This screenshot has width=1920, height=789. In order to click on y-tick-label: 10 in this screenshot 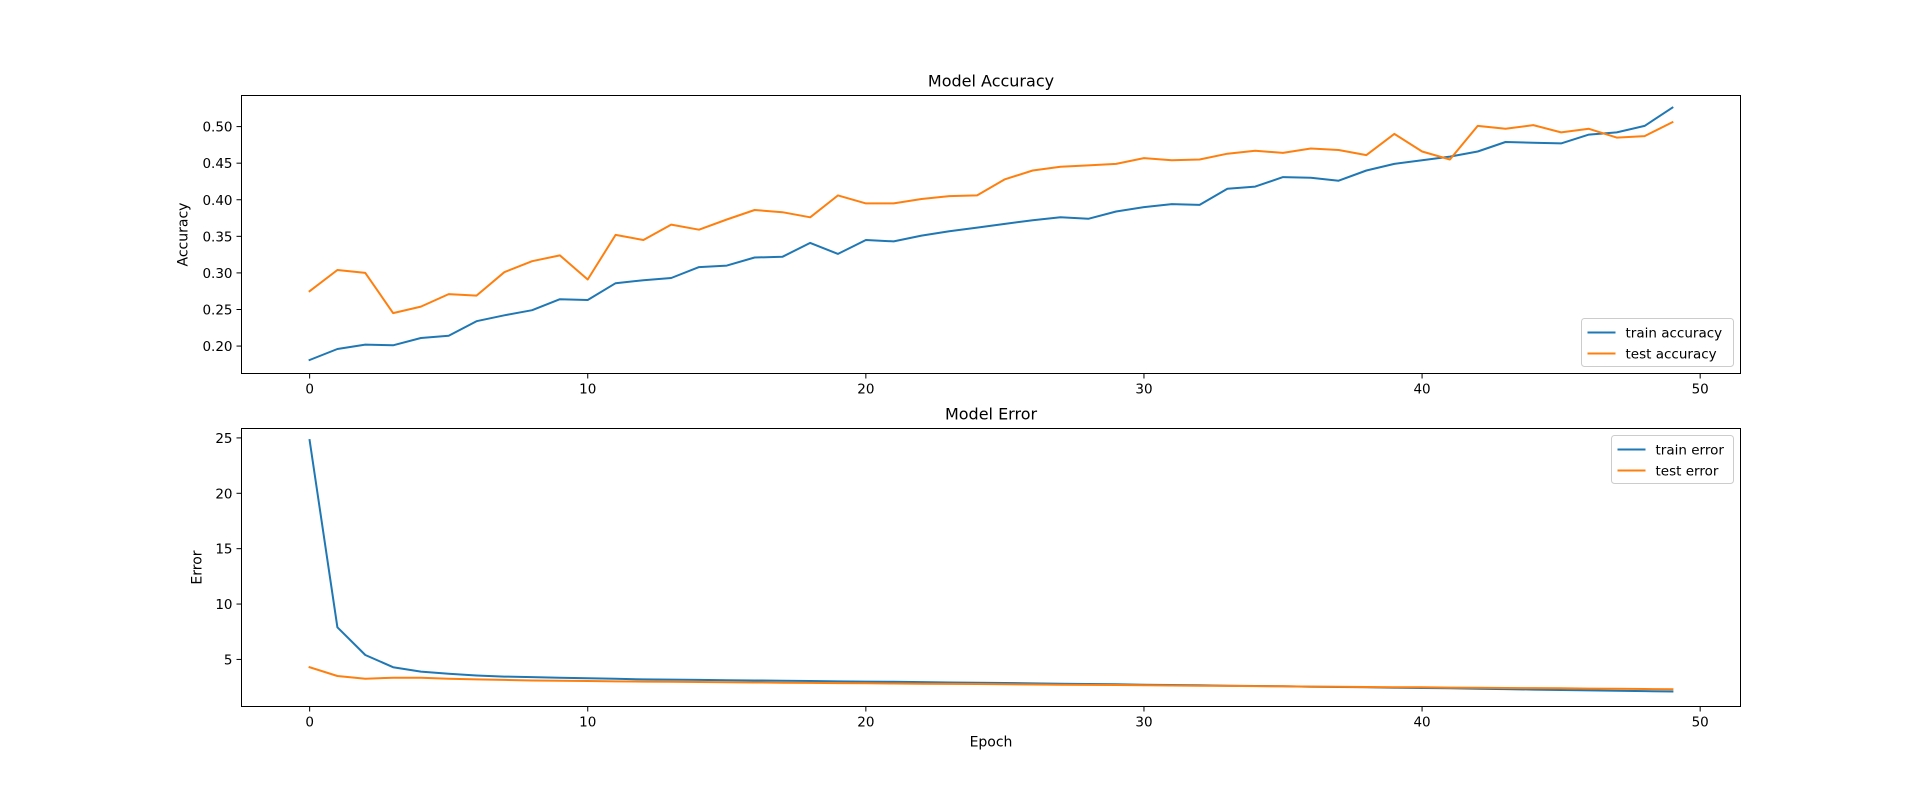, I will do `click(223, 605)`.